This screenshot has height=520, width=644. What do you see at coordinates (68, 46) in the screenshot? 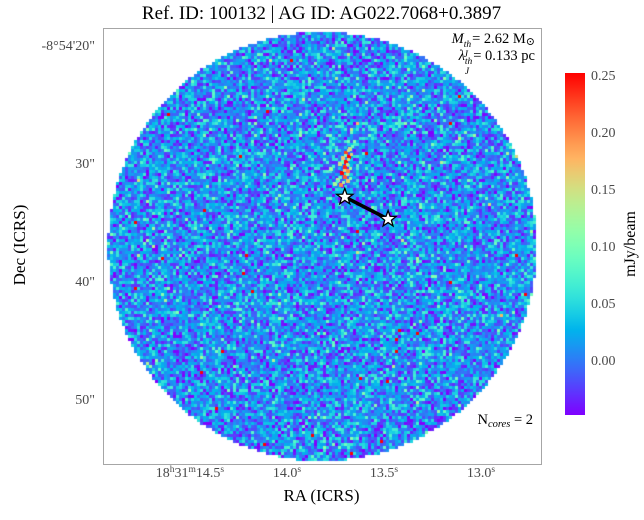
I see `y-tick-label: -8°54'20"` at bounding box center [68, 46].